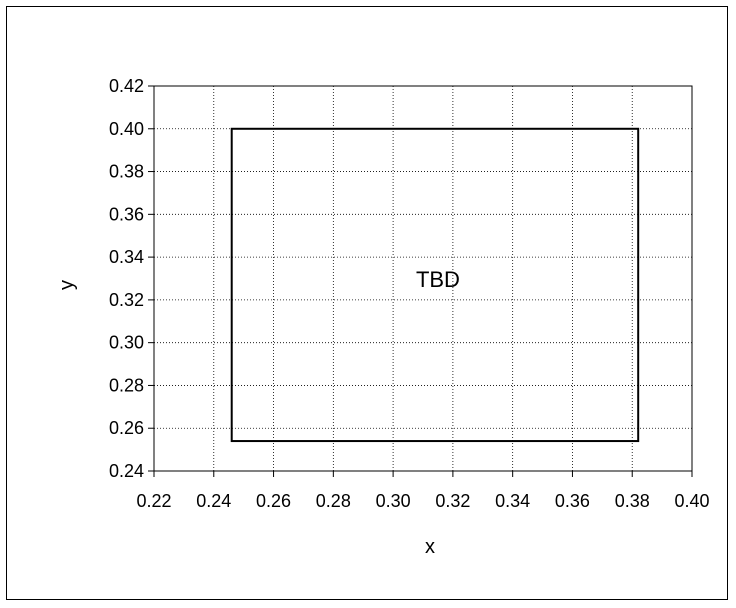 The width and height of the screenshot is (736, 608). Describe the element at coordinates (213, 501) in the screenshot. I see `x-tick-label: 0.24` at that location.